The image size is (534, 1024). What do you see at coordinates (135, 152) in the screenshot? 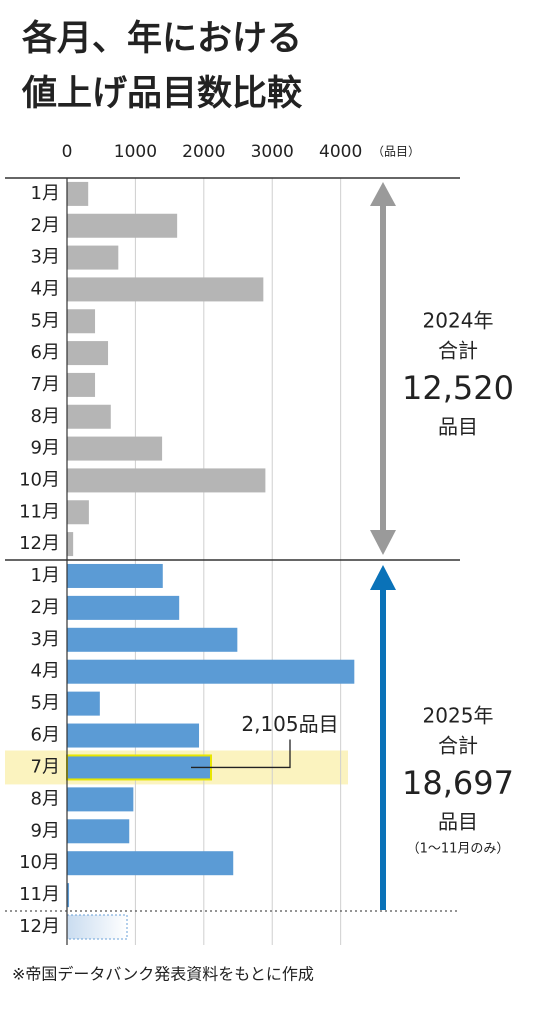
I see `x-tick-label: 1000` at bounding box center [135, 152].